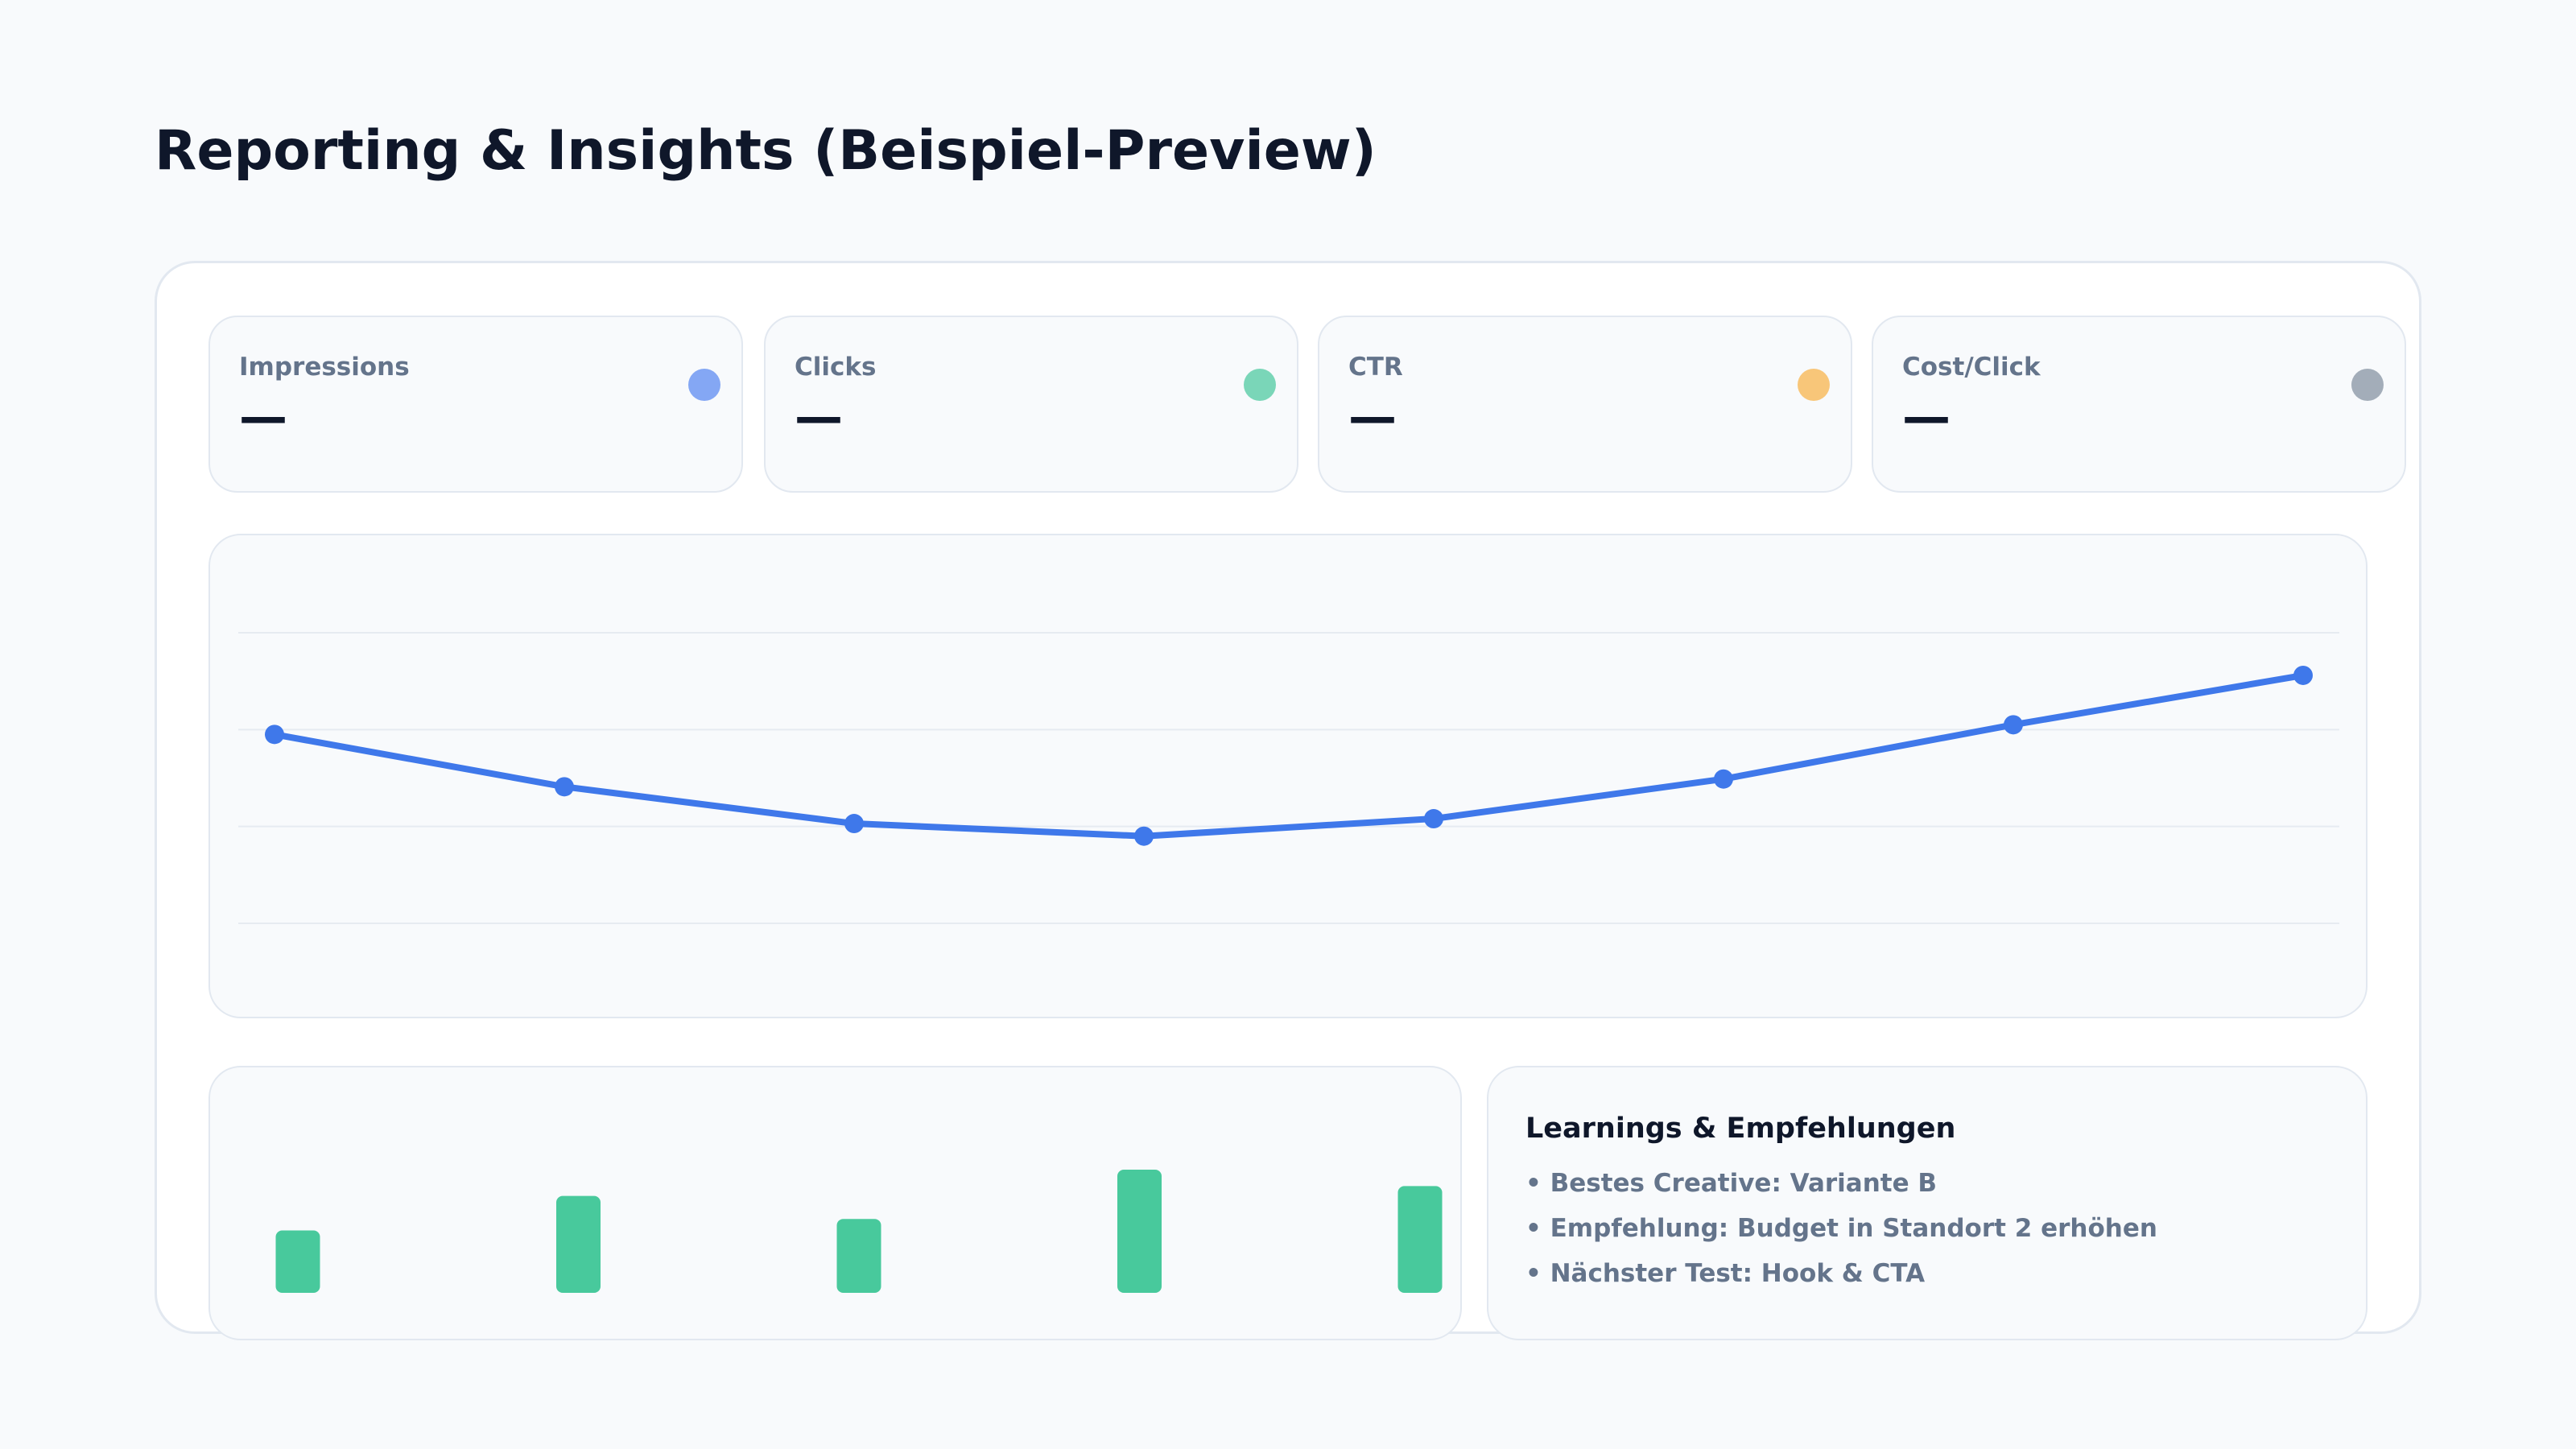  Describe the element at coordinates (1740, 1129) in the screenshot. I see `learnings-title: Learnings & Empfehlungen` at that location.